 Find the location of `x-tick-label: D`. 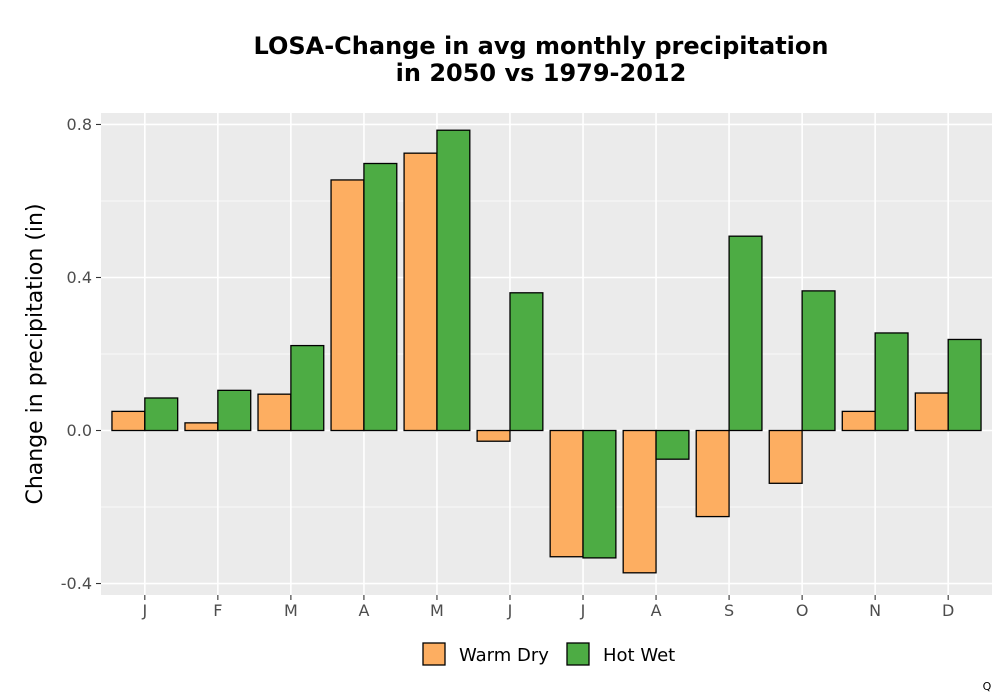

x-tick-label: D is located at coordinates (948, 610).